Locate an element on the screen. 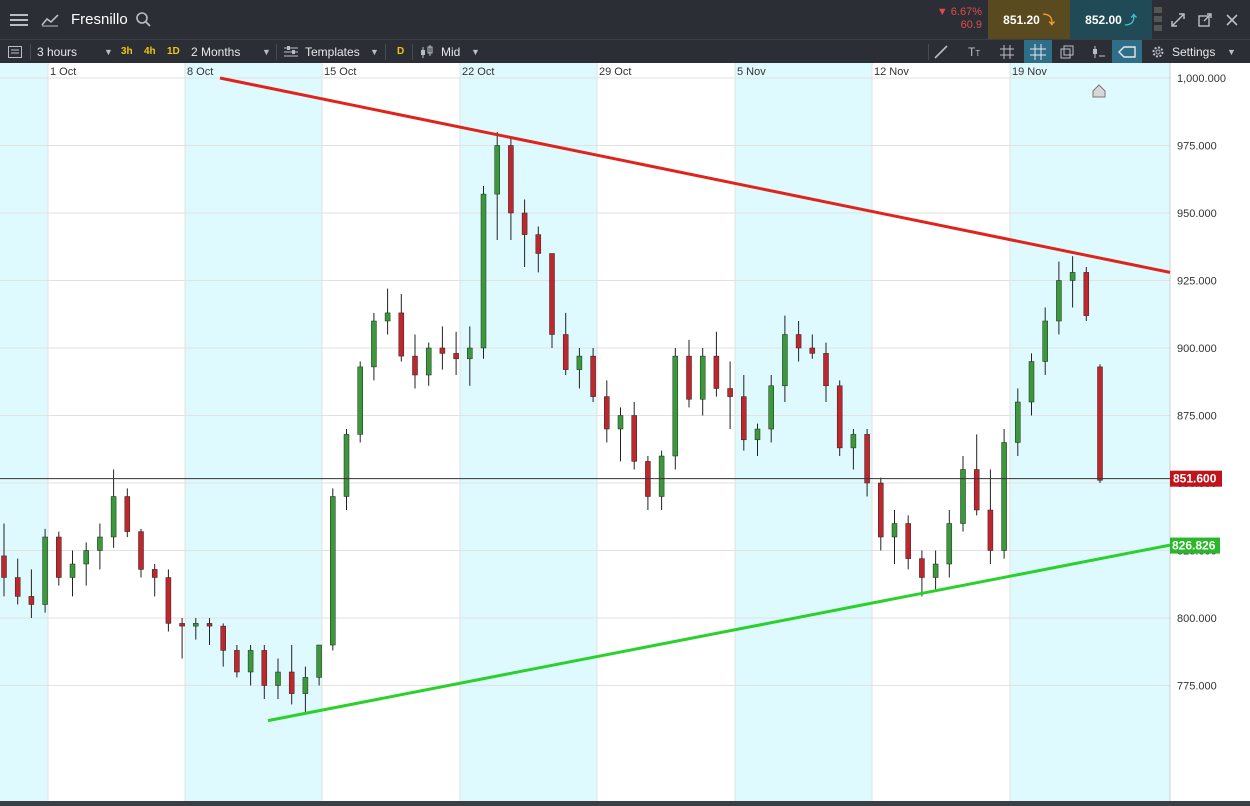 The height and width of the screenshot is (806, 1250). quick-interval-4h: 4h is located at coordinates (150, 51).